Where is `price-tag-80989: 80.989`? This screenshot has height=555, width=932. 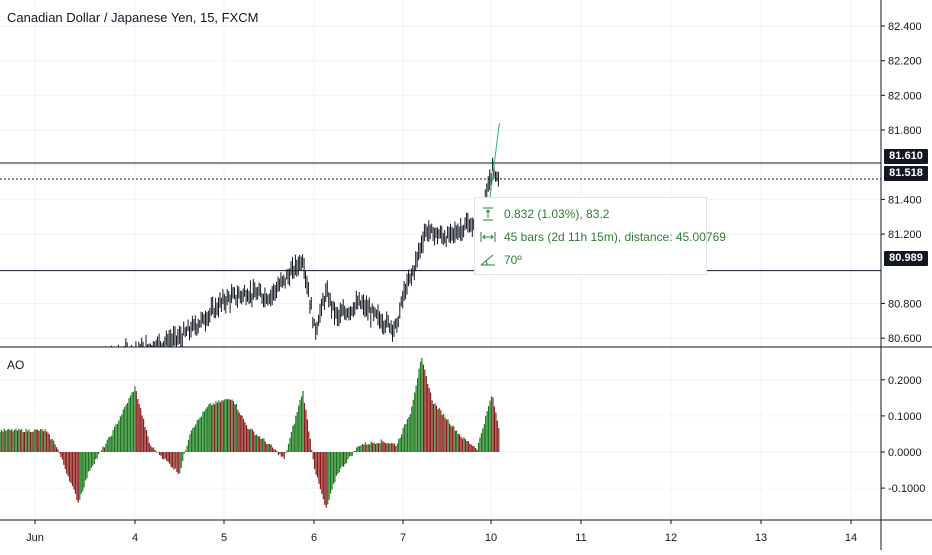 price-tag-80989: 80.989 is located at coordinates (906, 258).